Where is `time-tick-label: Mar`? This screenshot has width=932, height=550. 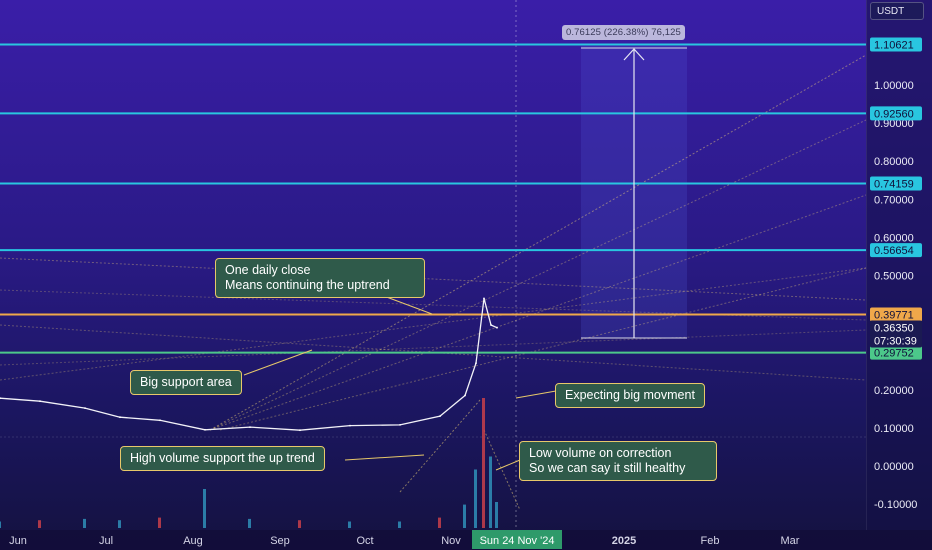 time-tick-label: Mar is located at coordinates (790, 541).